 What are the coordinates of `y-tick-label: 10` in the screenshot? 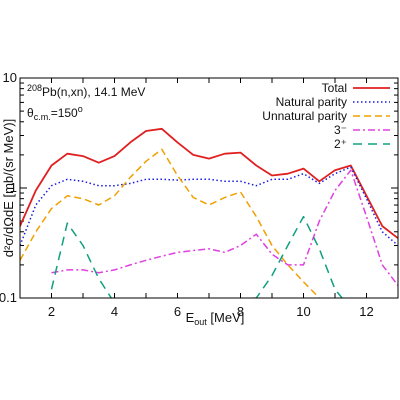 It's located at (10, 77).